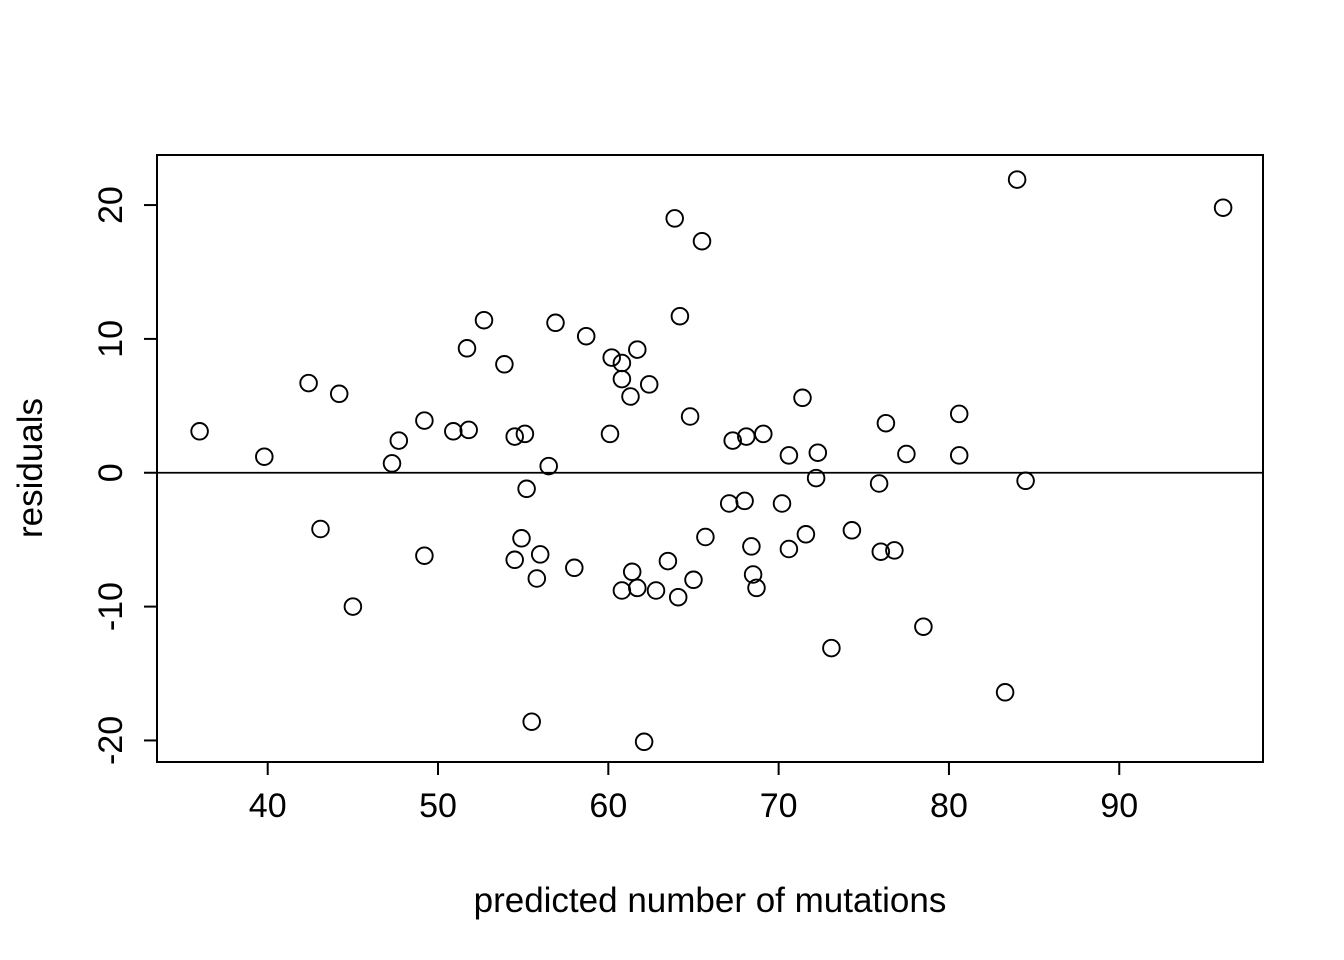  I want to click on x-tick-label: 50, so click(438, 806).